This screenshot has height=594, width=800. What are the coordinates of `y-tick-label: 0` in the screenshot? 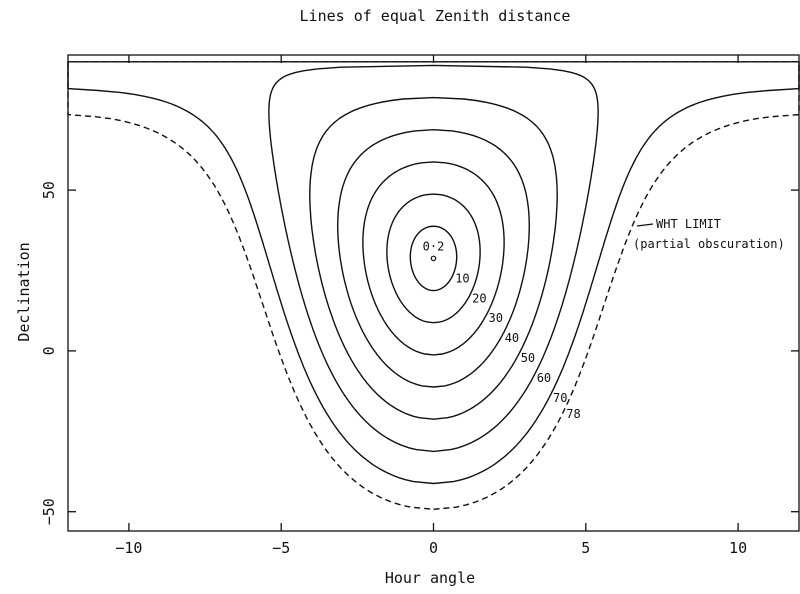 It's located at (49, 350).